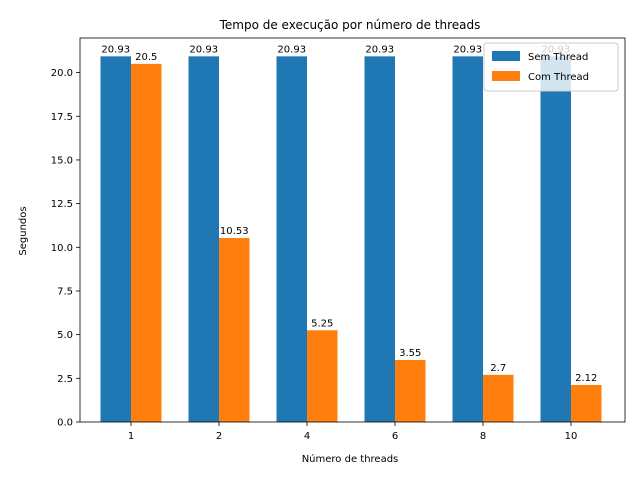 This screenshot has height=480, width=640. I want to click on legend-box, so click(551, 67).